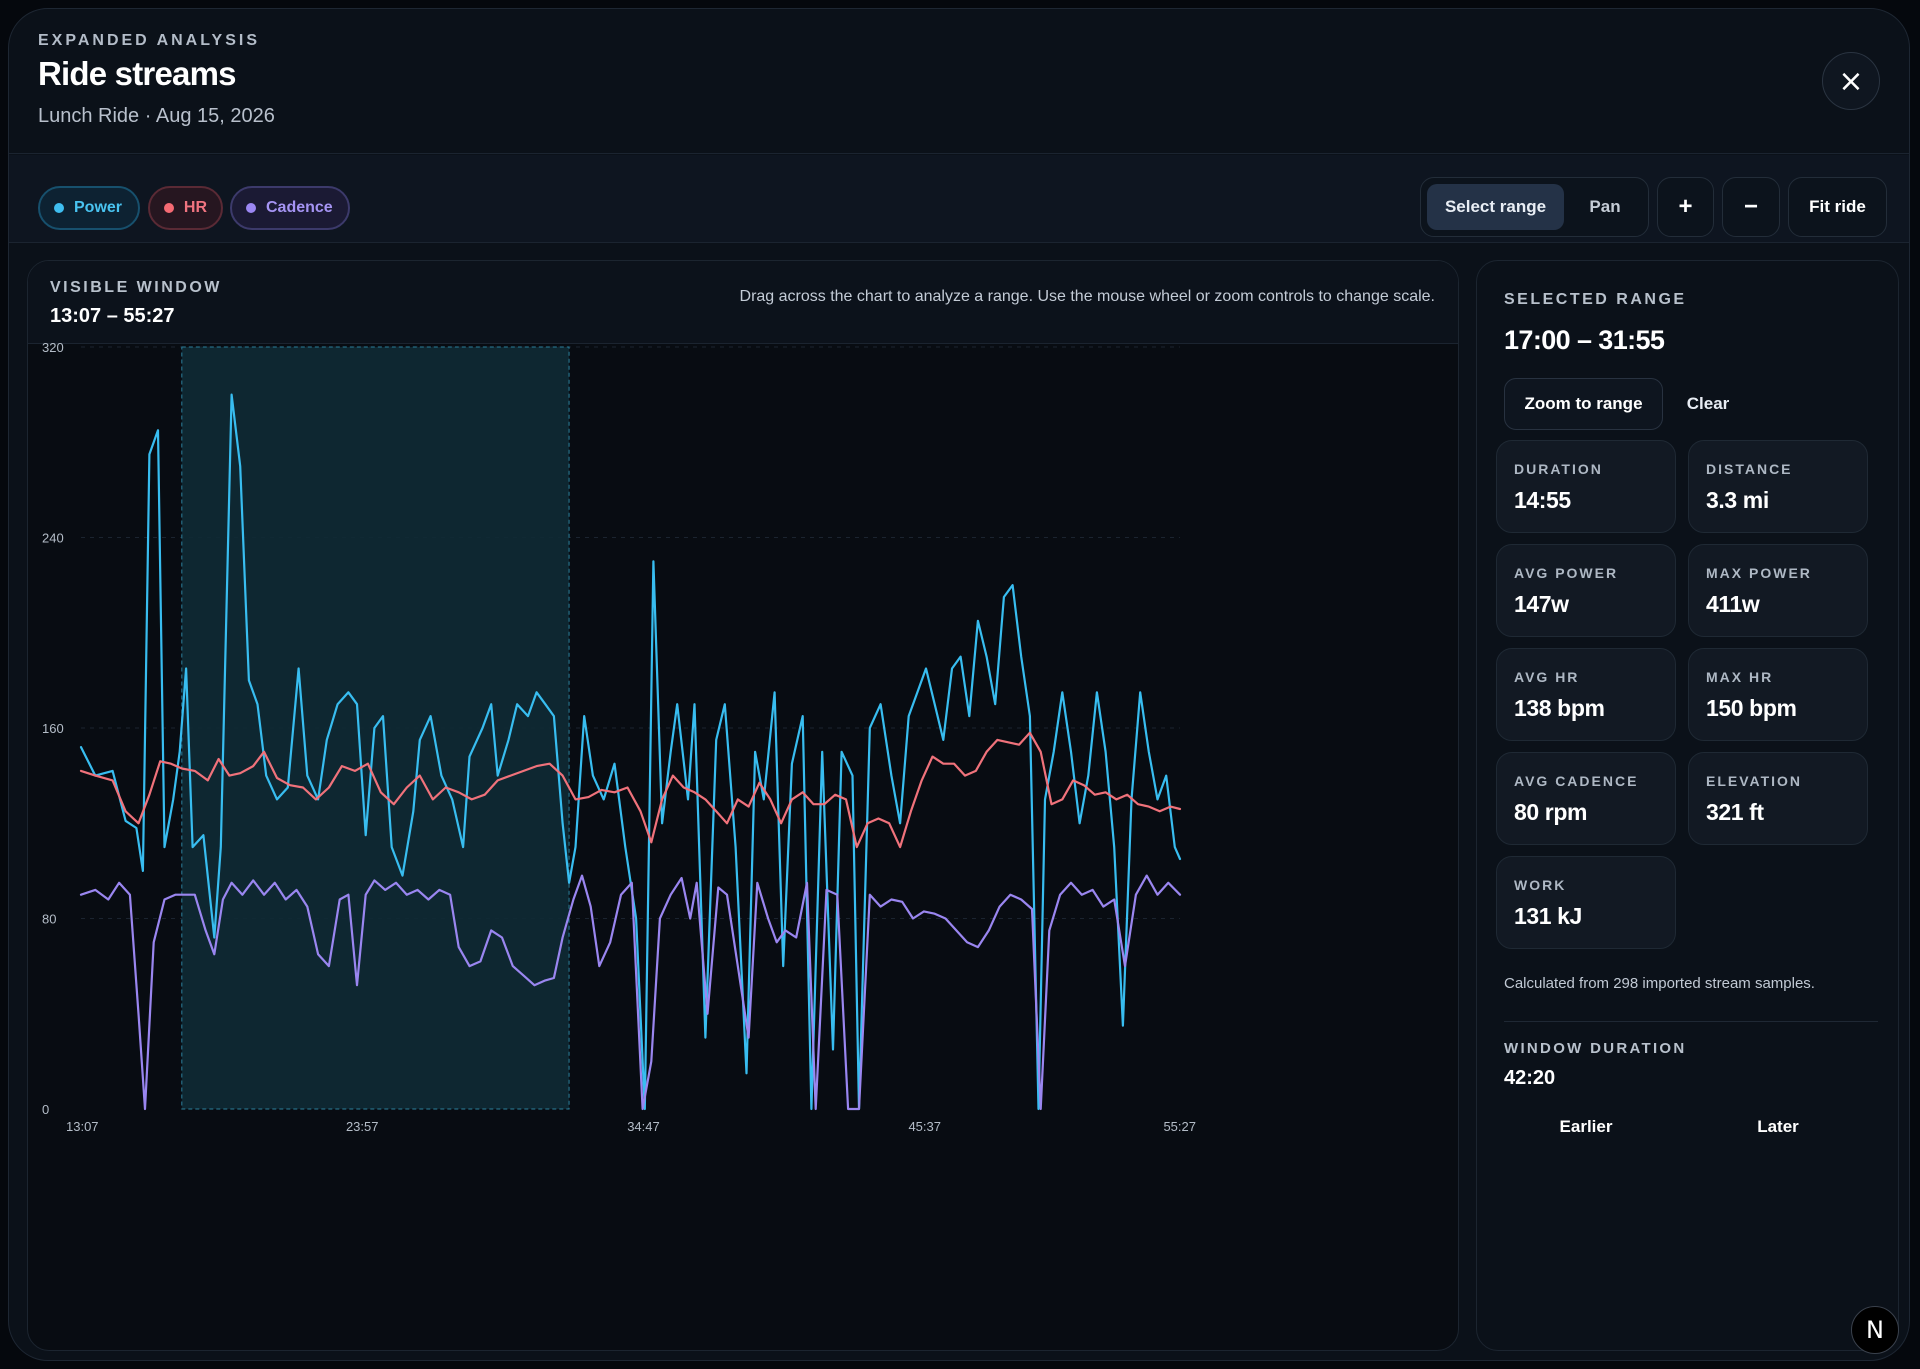 The height and width of the screenshot is (1369, 1920). Describe the element at coordinates (1495, 207) in the screenshot. I see `select-range-button: Select range` at that location.